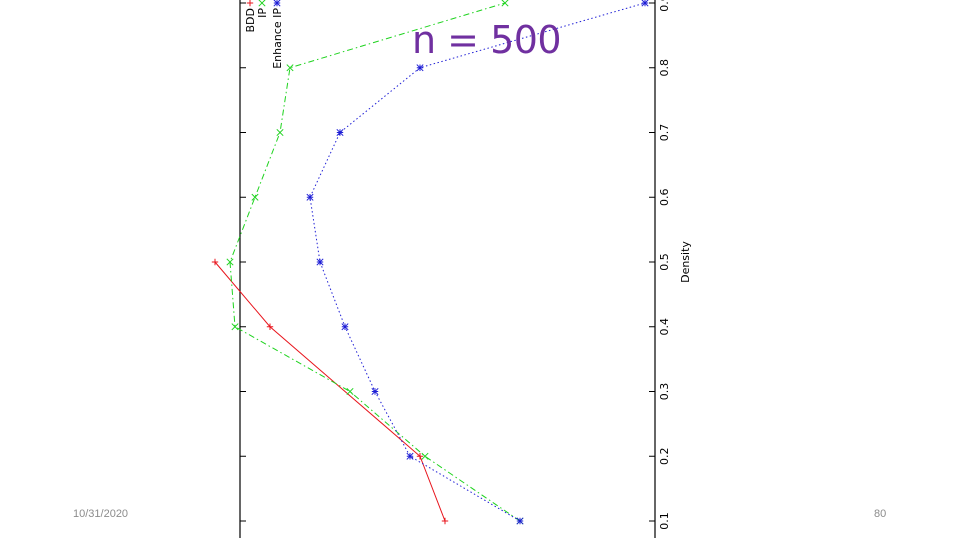  What do you see at coordinates (101, 514) in the screenshot?
I see `footer-date: 10/31/2020` at bounding box center [101, 514].